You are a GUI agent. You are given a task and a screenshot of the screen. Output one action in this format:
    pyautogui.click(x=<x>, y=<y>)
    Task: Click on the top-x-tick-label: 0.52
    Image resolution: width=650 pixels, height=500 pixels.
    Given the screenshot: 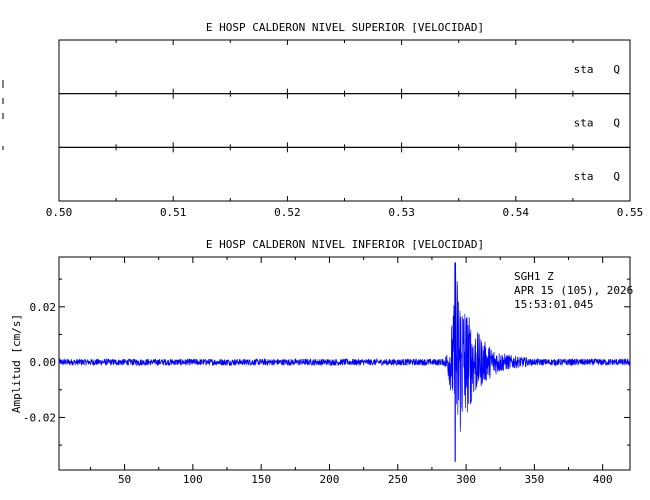 What is the action you would take?
    pyautogui.click(x=287, y=212)
    